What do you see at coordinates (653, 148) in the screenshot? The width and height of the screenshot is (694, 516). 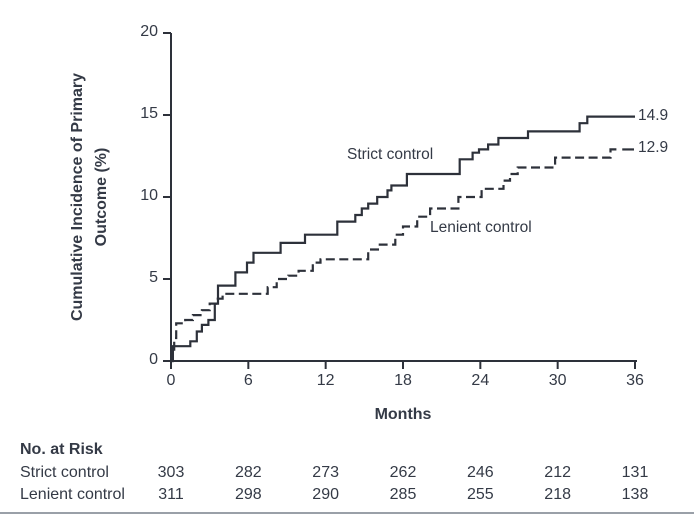 I see `end-value-lenient-control: 12.9` at bounding box center [653, 148].